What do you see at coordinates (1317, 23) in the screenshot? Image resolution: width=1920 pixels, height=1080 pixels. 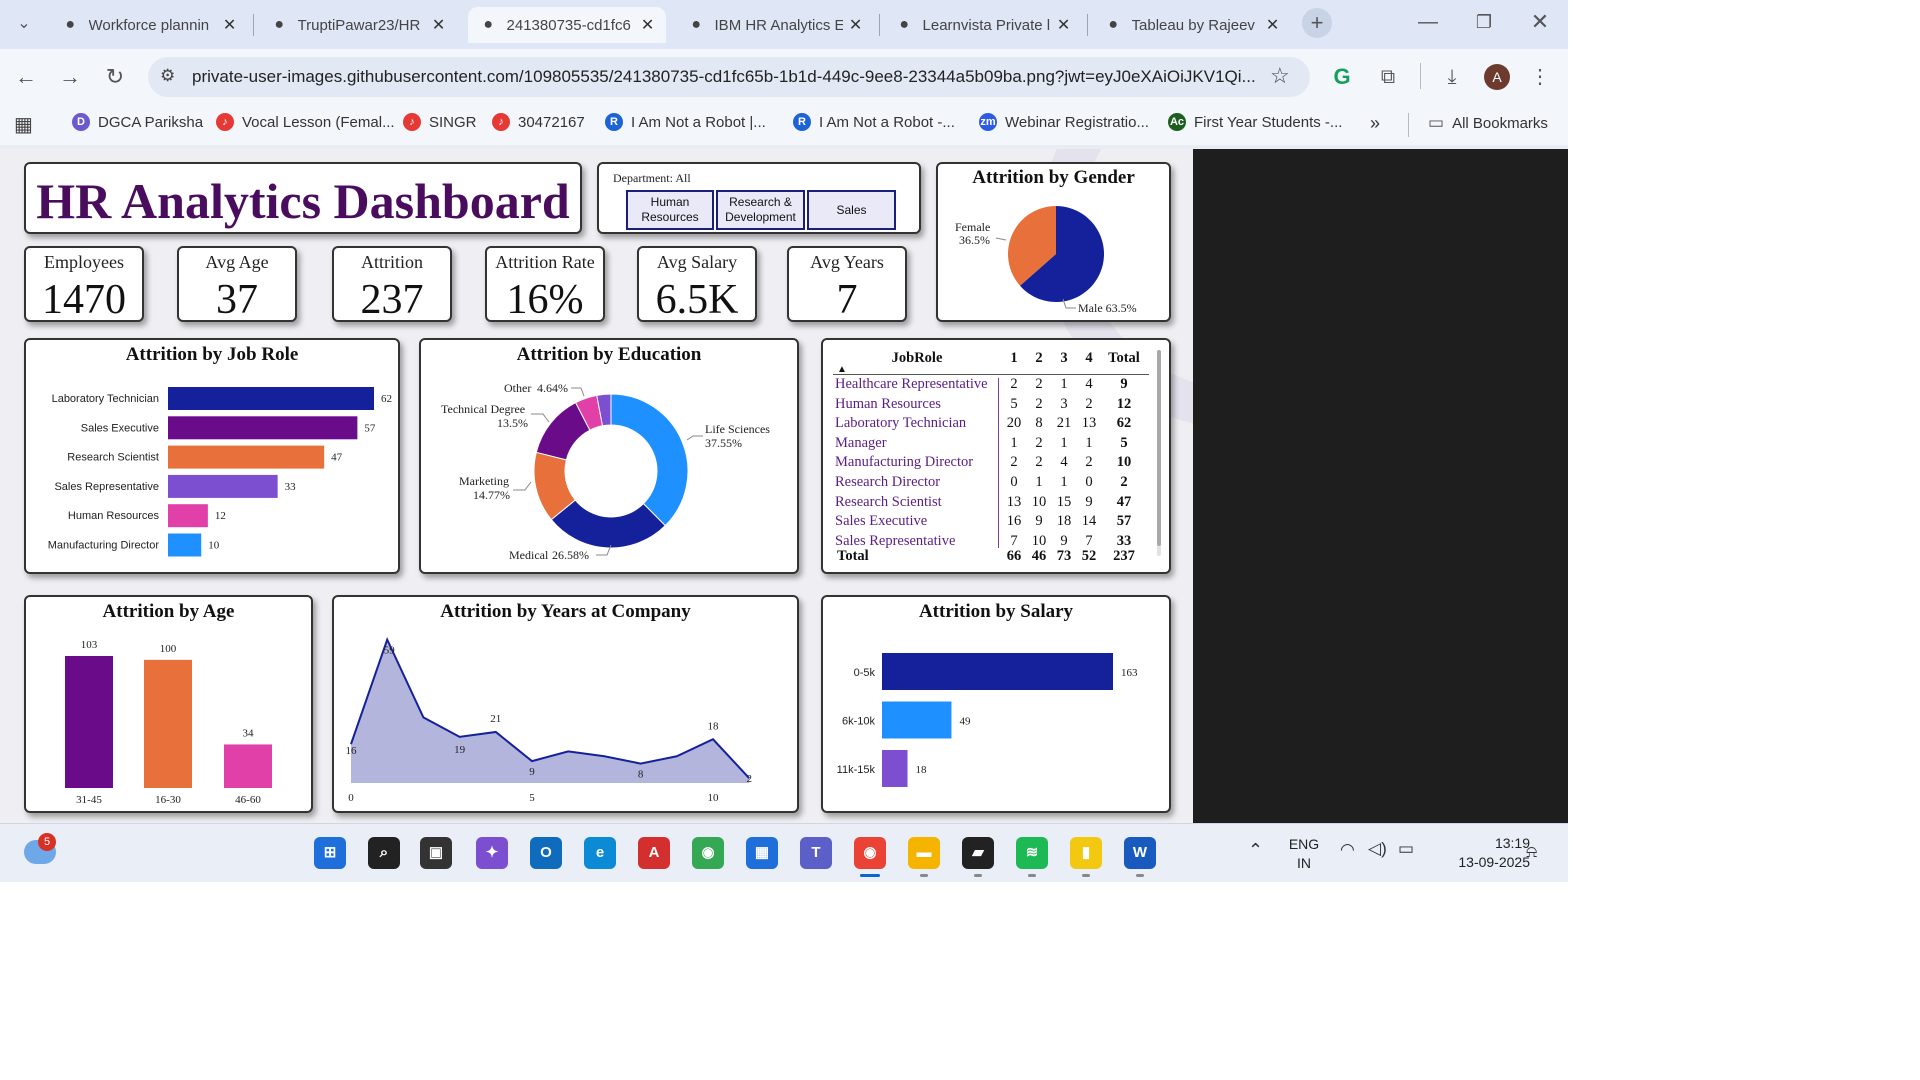 I see `new-tab-button: +` at bounding box center [1317, 23].